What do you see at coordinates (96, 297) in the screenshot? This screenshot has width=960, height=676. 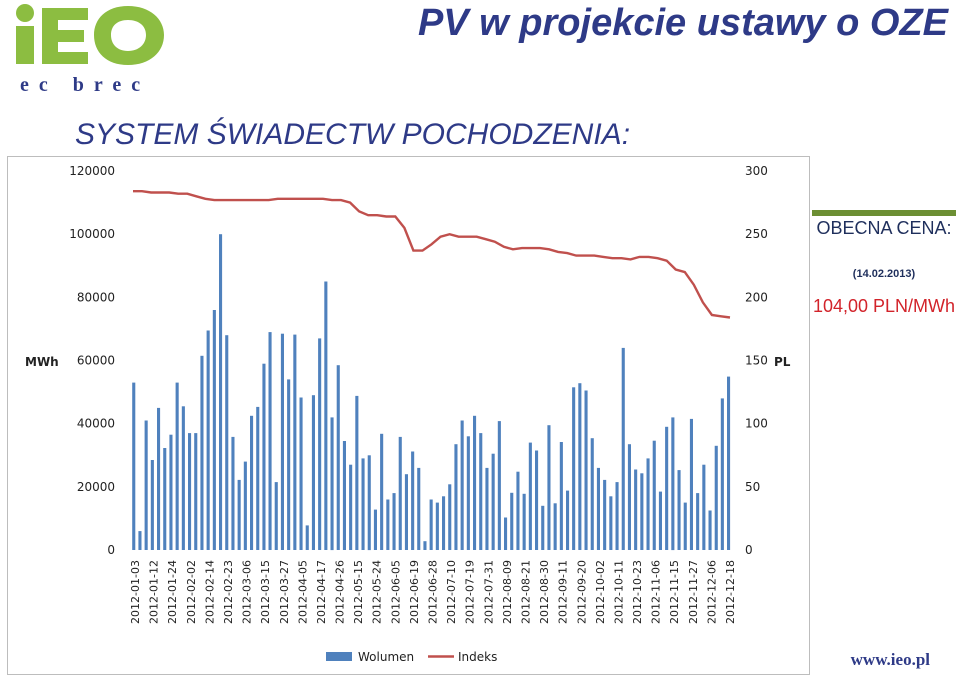 I see `left-tick-label: 80000` at bounding box center [96, 297].